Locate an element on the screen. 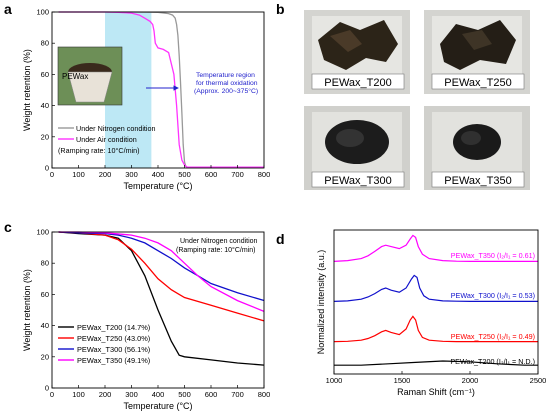 Image resolution: width=550 pixels, height=415 pixels. pewax-photo-inset: PEWax is located at coordinates (90, 76).